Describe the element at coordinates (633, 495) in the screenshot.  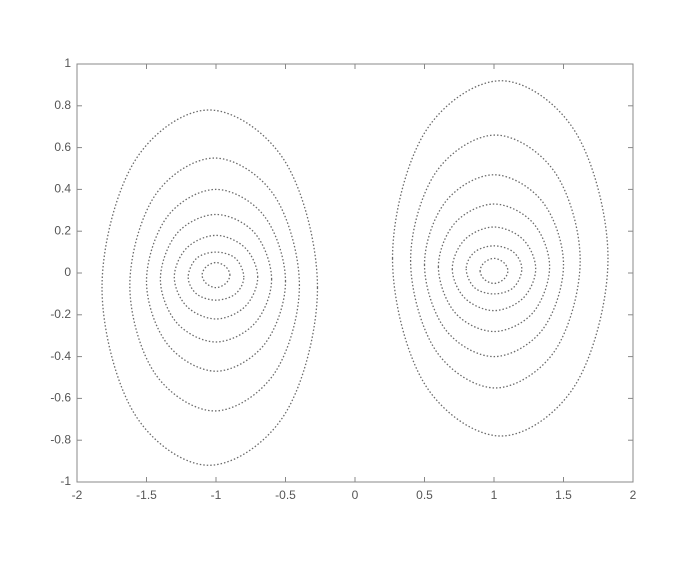
I see `x-tick-label: 2` at that location.